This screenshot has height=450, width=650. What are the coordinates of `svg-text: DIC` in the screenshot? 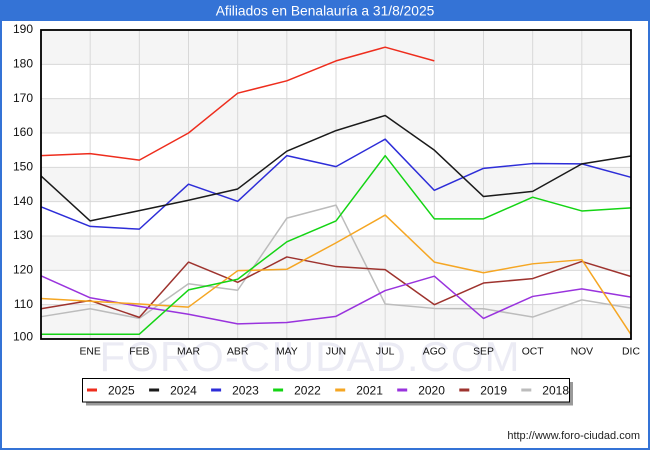 It's located at (631, 352).